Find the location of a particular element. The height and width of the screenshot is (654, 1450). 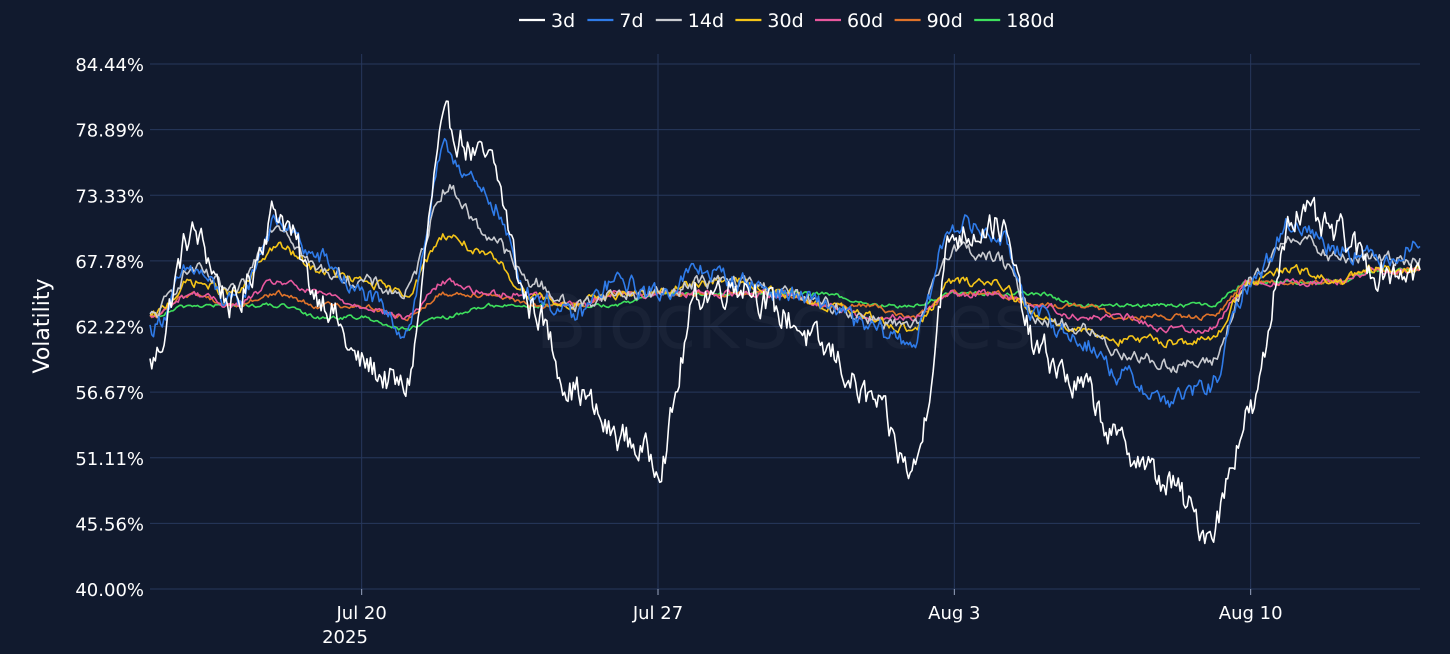

series-line-60d is located at coordinates (785, 300).